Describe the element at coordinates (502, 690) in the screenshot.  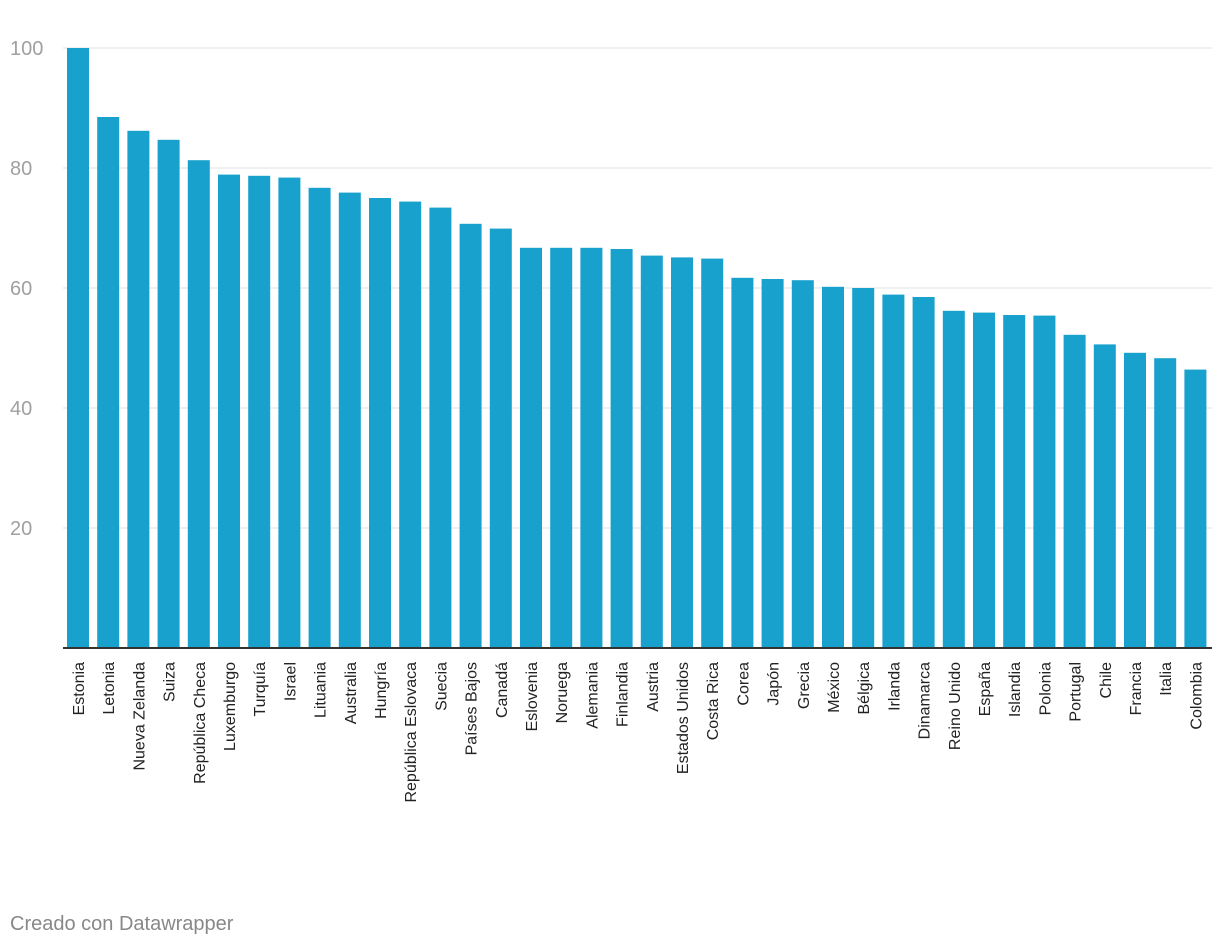
I see `x-category-label: Canadá` at that location.